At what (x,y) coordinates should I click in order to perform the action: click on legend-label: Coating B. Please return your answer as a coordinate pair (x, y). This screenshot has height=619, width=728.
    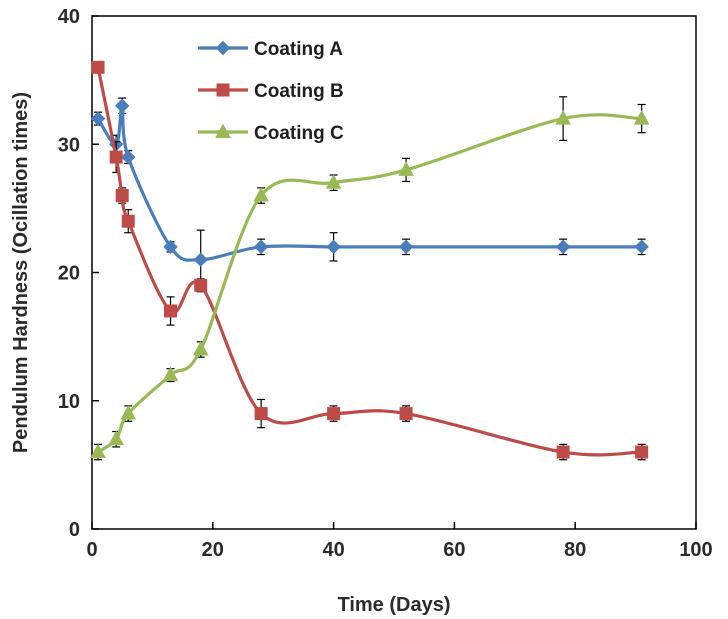
    Looking at the image, I should click on (299, 91).